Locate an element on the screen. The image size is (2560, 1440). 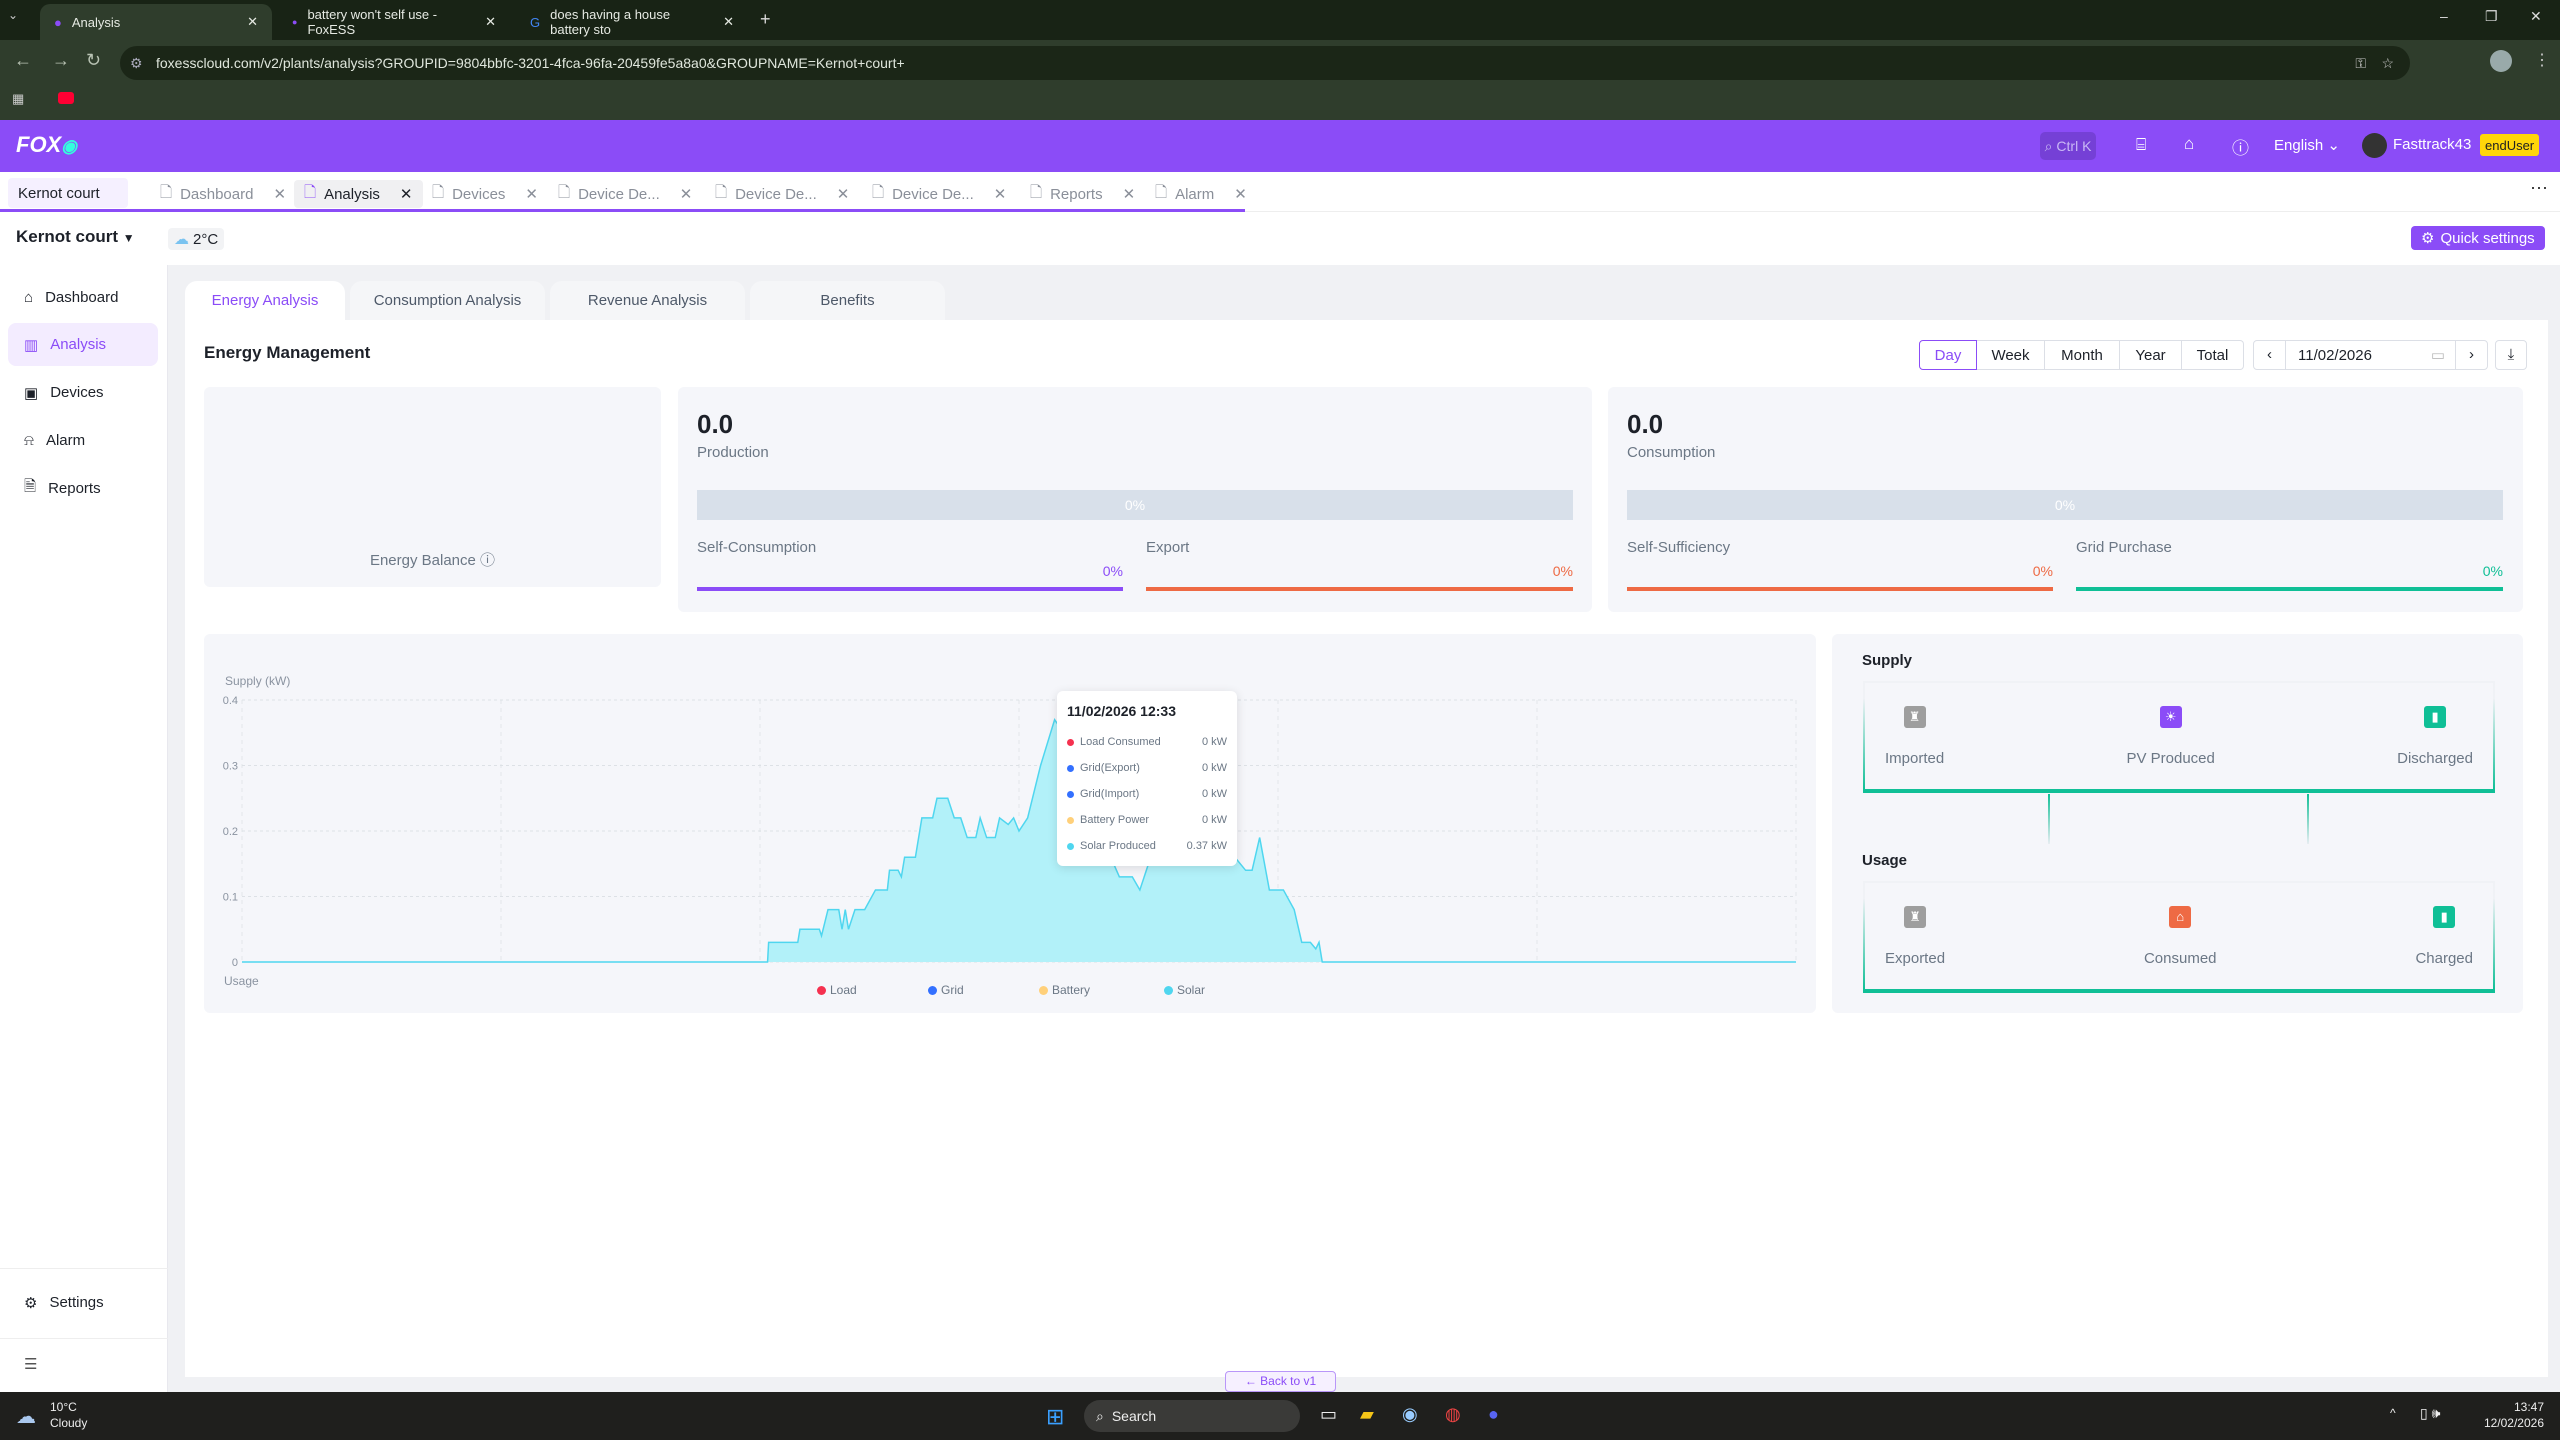
site-info-icon: ⚙ is located at coordinates (136, 62).